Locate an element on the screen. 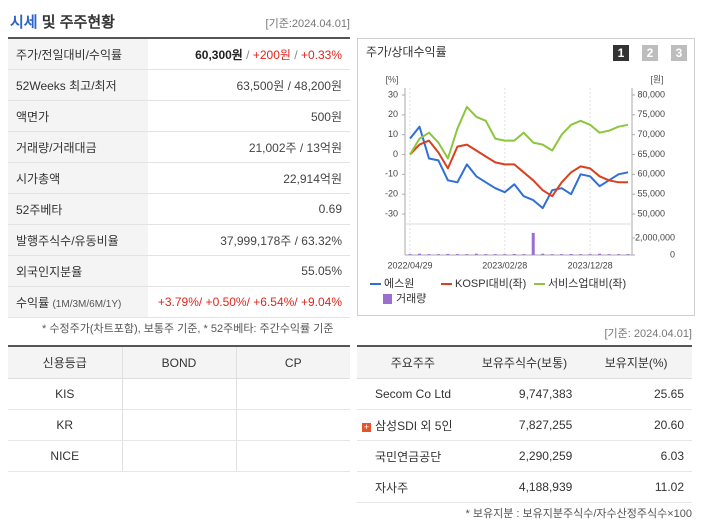 Image resolution: width=702 pixels, height=525 pixels. y2-tick-label: 70,000 is located at coordinates (651, 134).